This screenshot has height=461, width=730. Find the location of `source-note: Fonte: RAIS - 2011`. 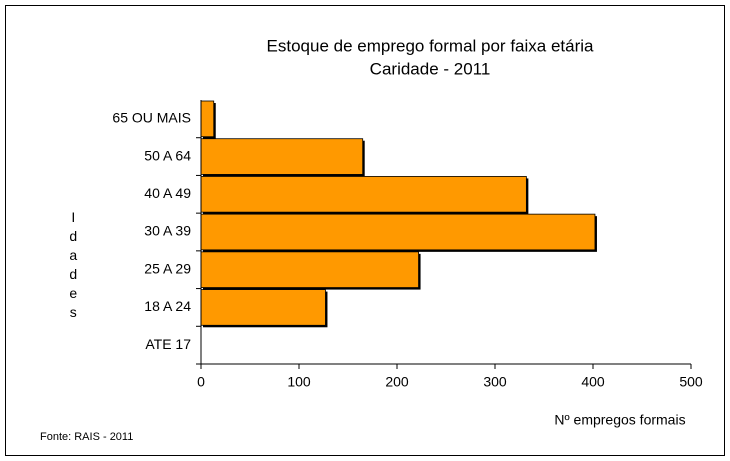

source-note: Fonte: RAIS - 2011 is located at coordinates (86, 437).